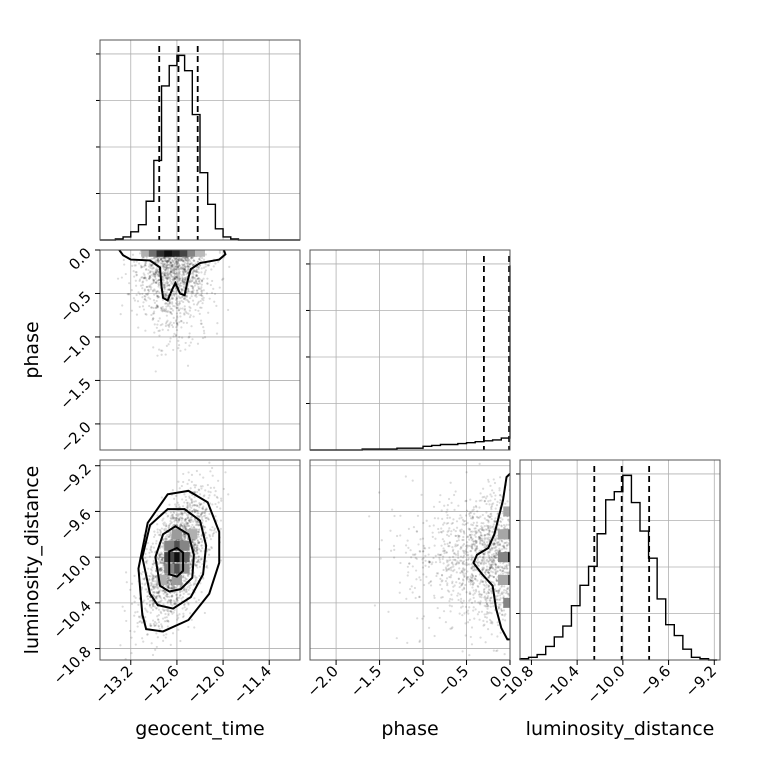  Describe the element at coordinates (184, 557) in the screenshot. I see `density-cell` at that location.